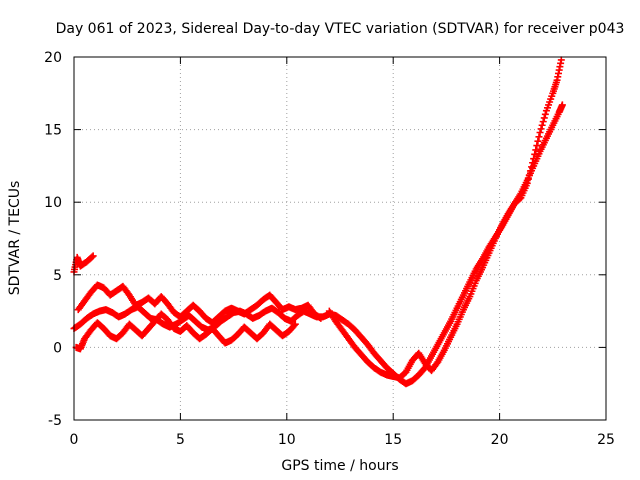 This screenshot has height=480, width=640. Describe the element at coordinates (606, 440) in the screenshot. I see `x-tick-label: 25` at that location.